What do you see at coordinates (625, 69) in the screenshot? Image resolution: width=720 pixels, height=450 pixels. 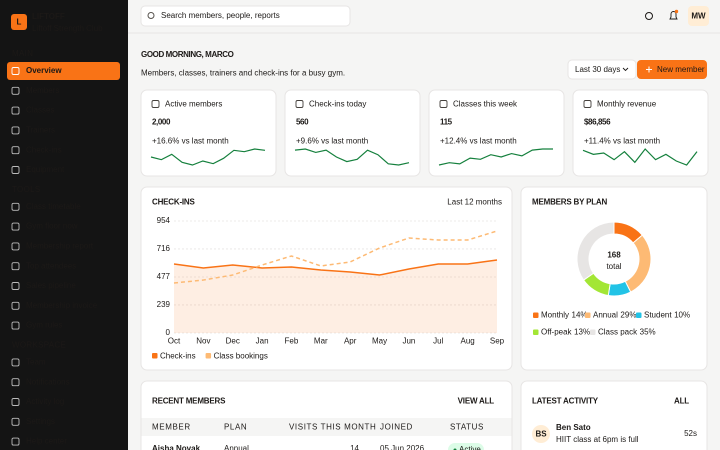 I see `chevron` at bounding box center [625, 69].